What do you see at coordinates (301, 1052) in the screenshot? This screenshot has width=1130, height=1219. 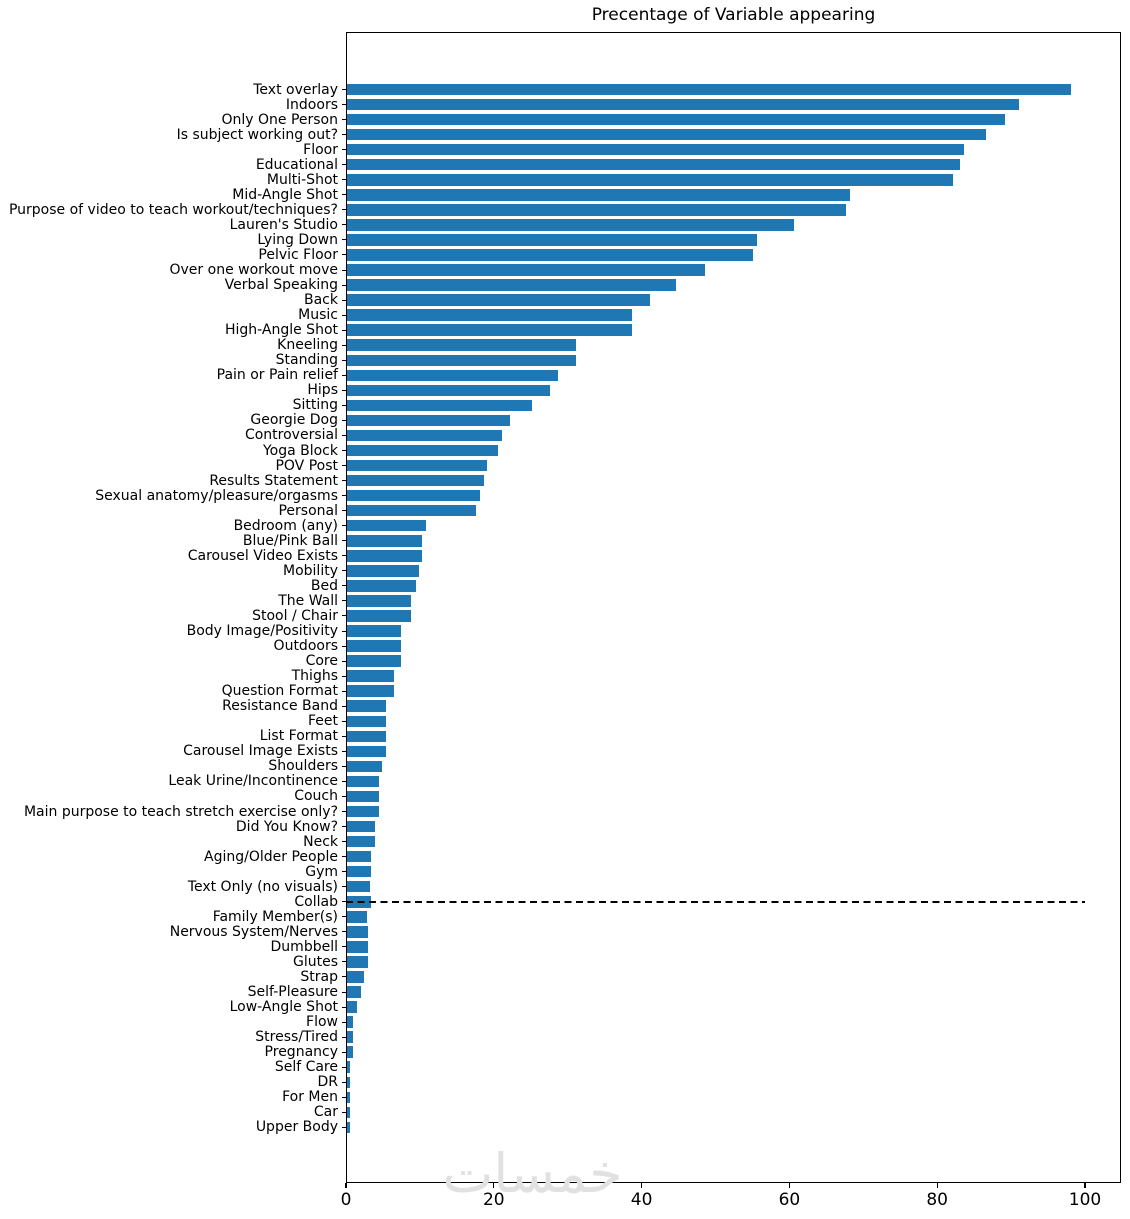 I see `y-tick-label: Pregnancy` at bounding box center [301, 1052].